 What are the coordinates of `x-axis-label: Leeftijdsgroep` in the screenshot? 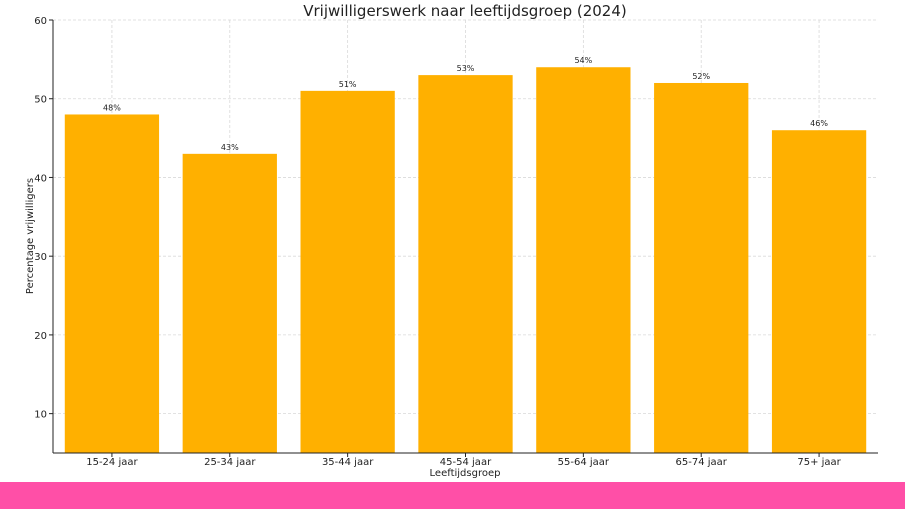 It's located at (465, 473).